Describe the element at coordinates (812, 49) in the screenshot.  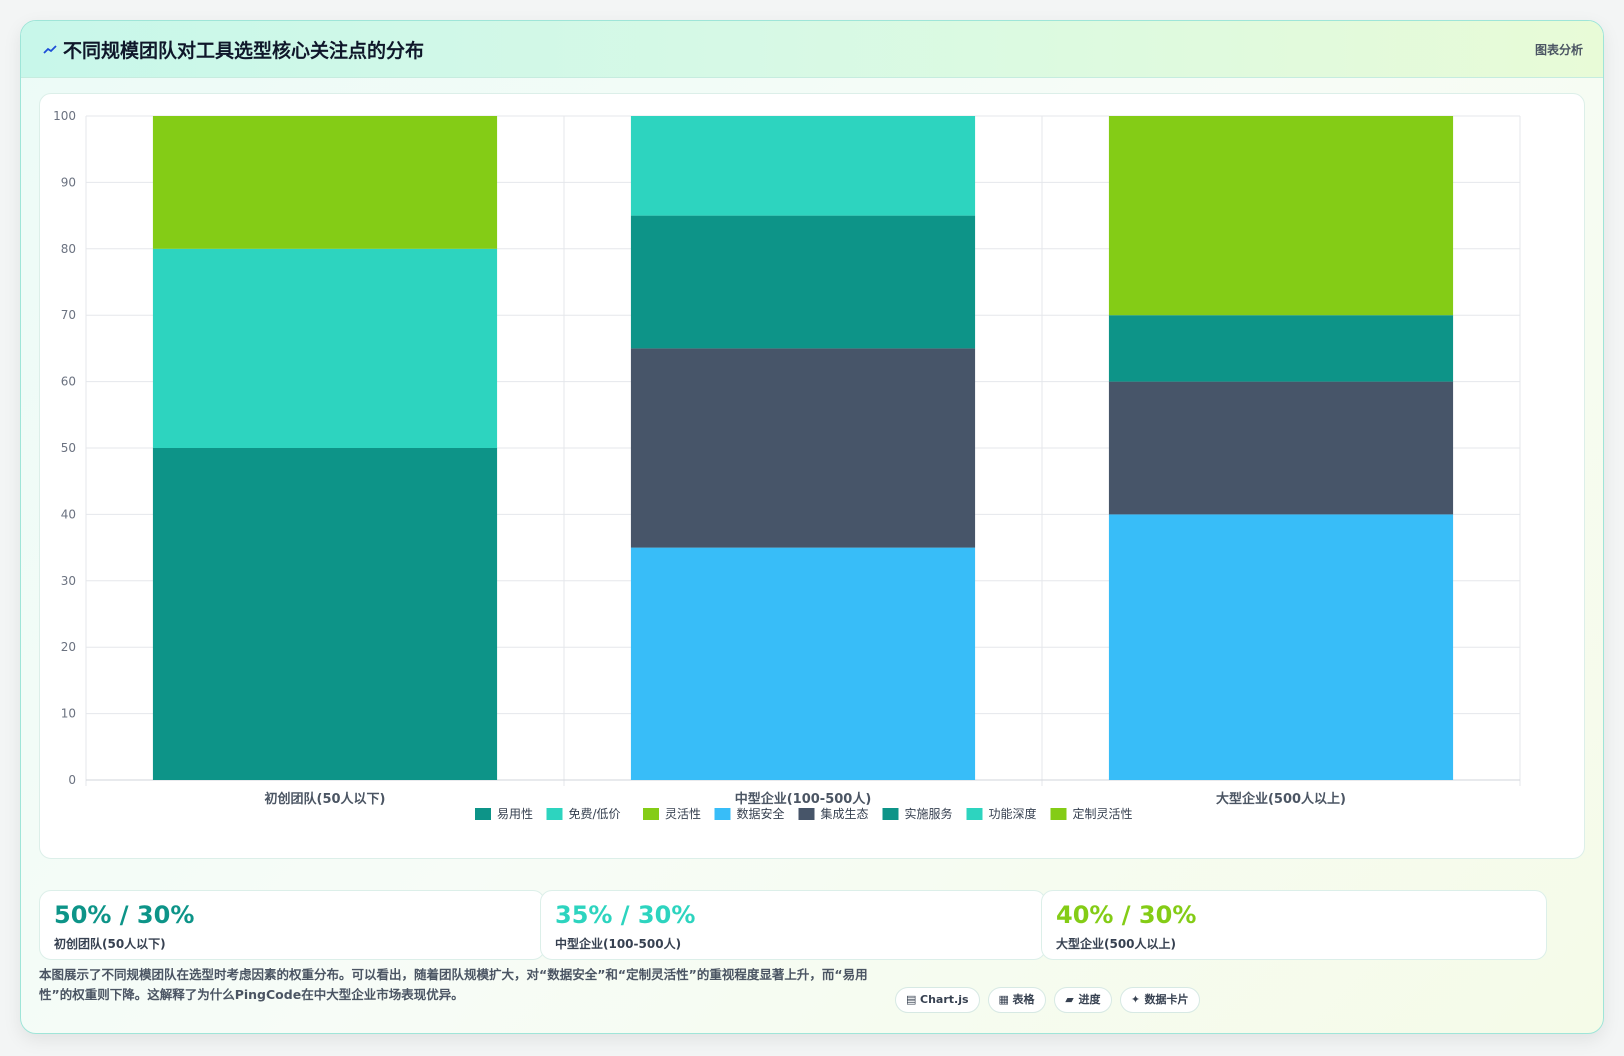
I see `card-header: 不同规模团队对工具选型核心关注点的分布 图表分析` at that location.